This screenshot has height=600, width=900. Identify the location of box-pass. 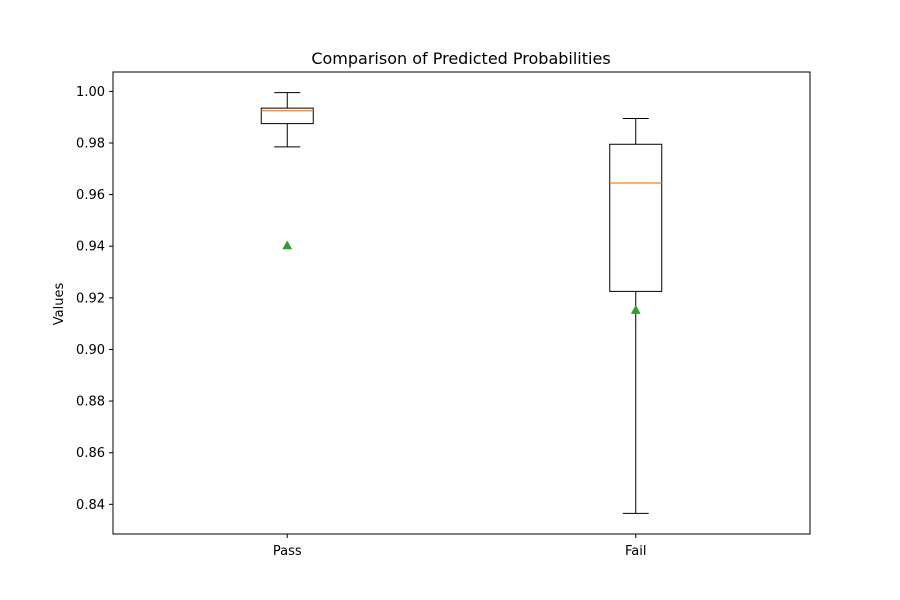
(287, 116).